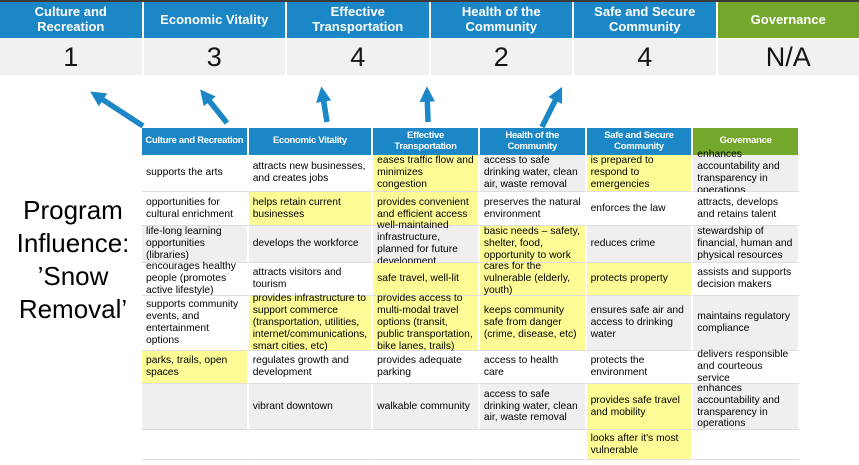 Image resolution: width=859 pixels, height=465 pixels. I want to click on matrix-cell-r2c1: opportunities for cultural enrichment, so click(195, 209).